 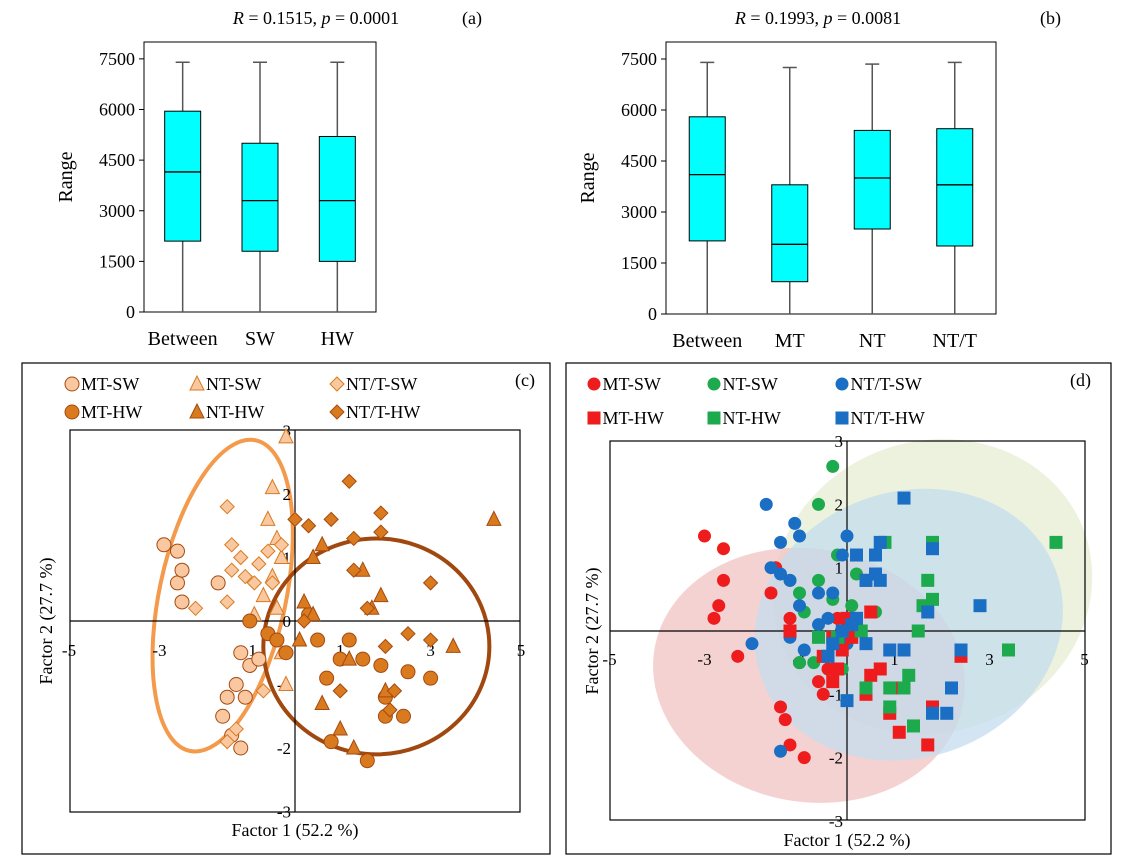 I want to click on panel-d-legend-label: NT-SW, so click(x=750, y=384).